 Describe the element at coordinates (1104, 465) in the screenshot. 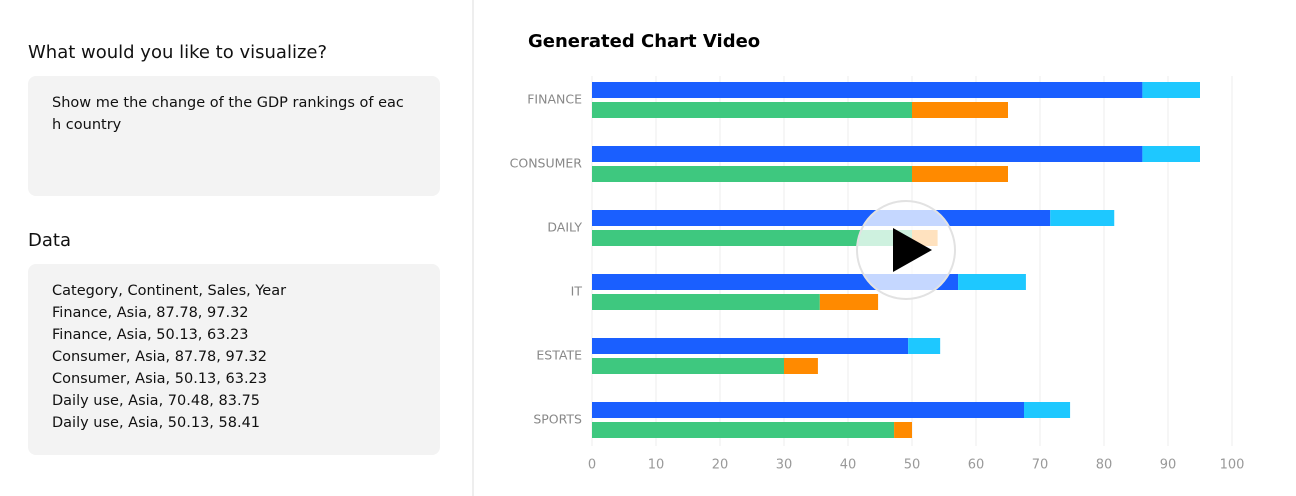

I see `x-tick-label: 80` at that location.